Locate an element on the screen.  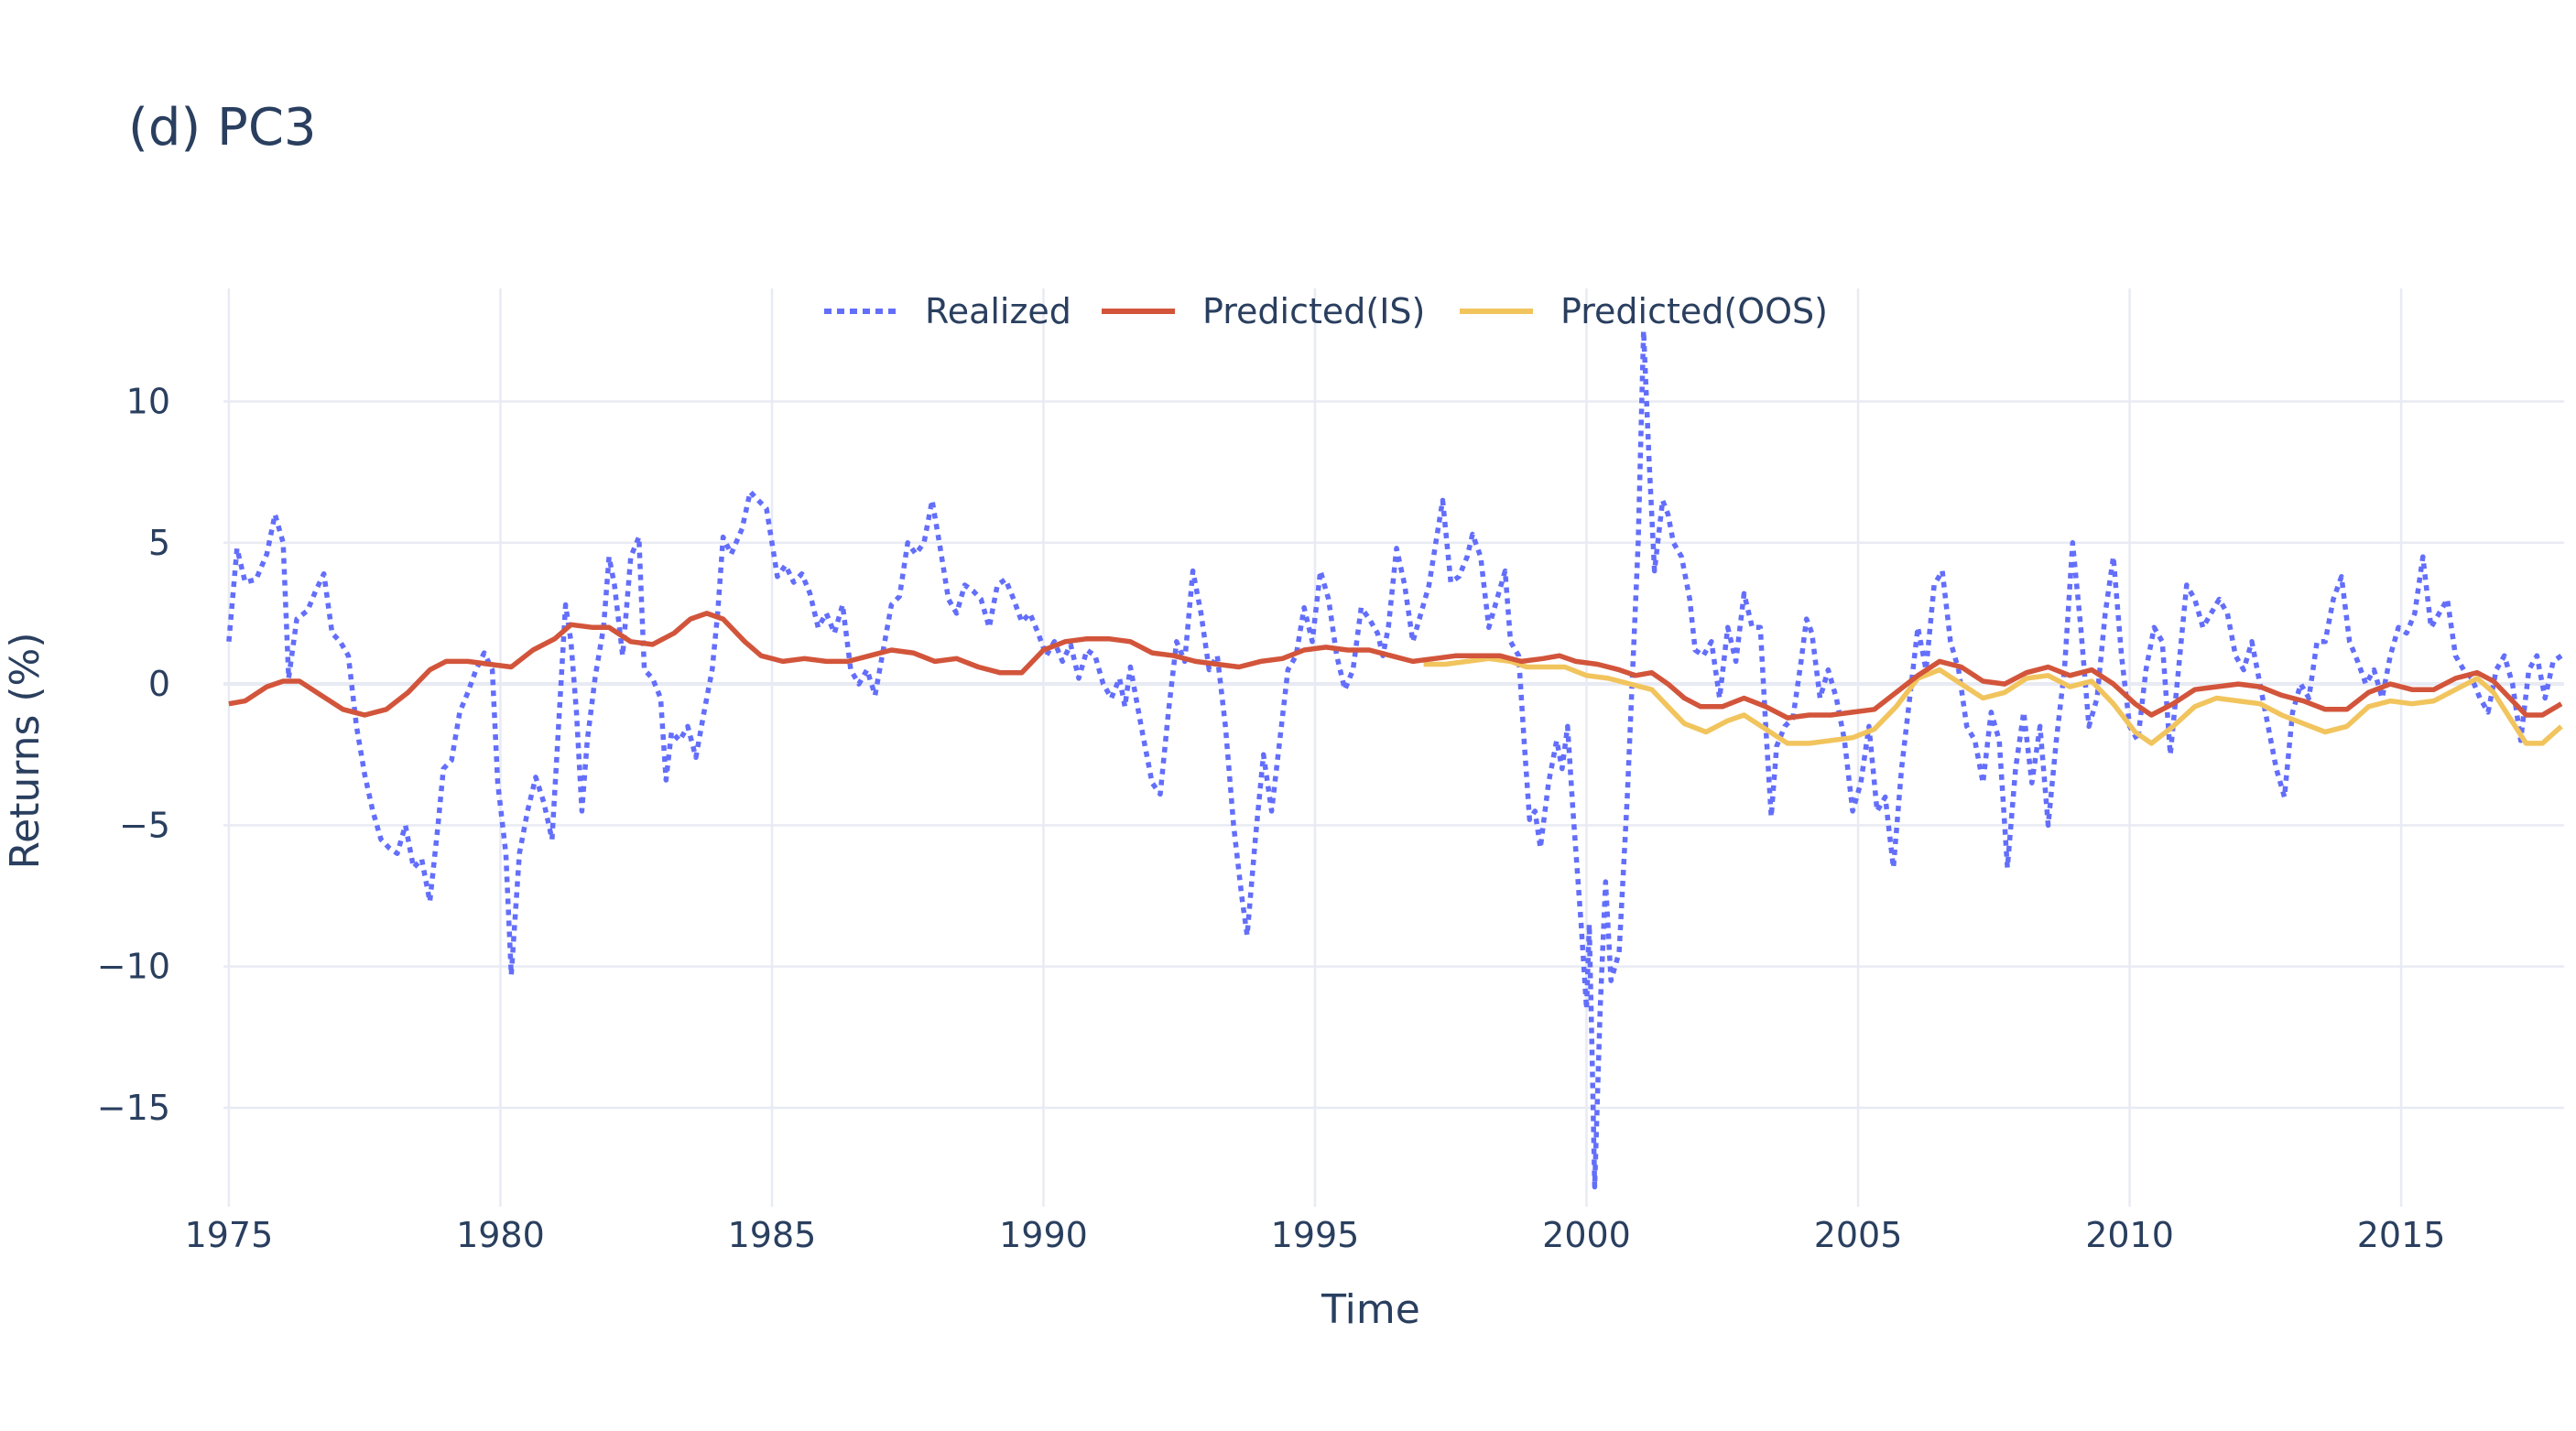
x-tick-label: 1975 is located at coordinates (229, 1235).